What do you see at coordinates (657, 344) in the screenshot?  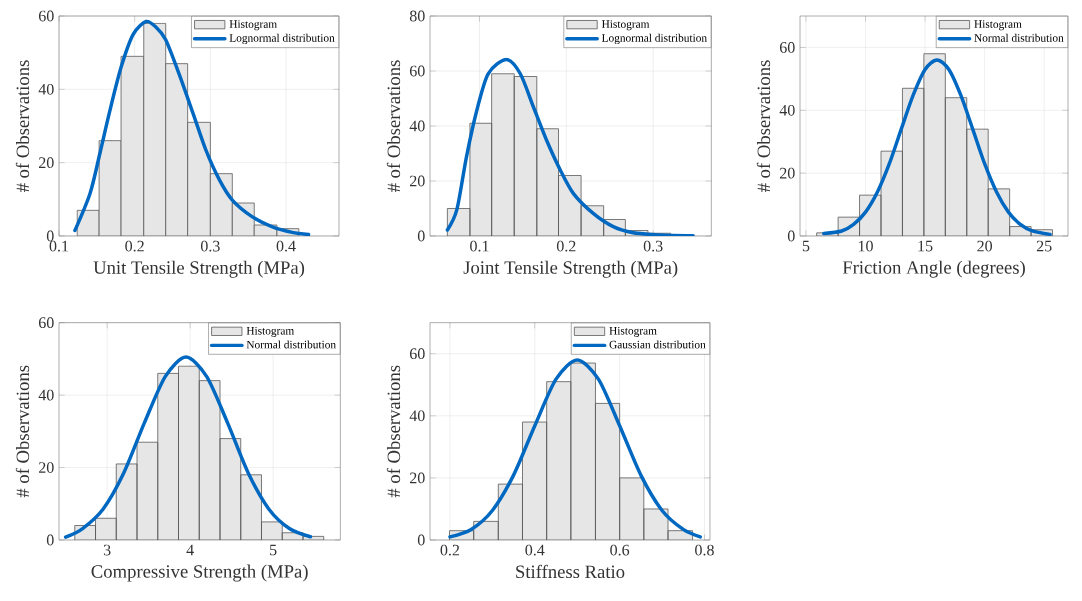 I see `legend-label: Gaussian distribution` at bounding box center [657, 344].